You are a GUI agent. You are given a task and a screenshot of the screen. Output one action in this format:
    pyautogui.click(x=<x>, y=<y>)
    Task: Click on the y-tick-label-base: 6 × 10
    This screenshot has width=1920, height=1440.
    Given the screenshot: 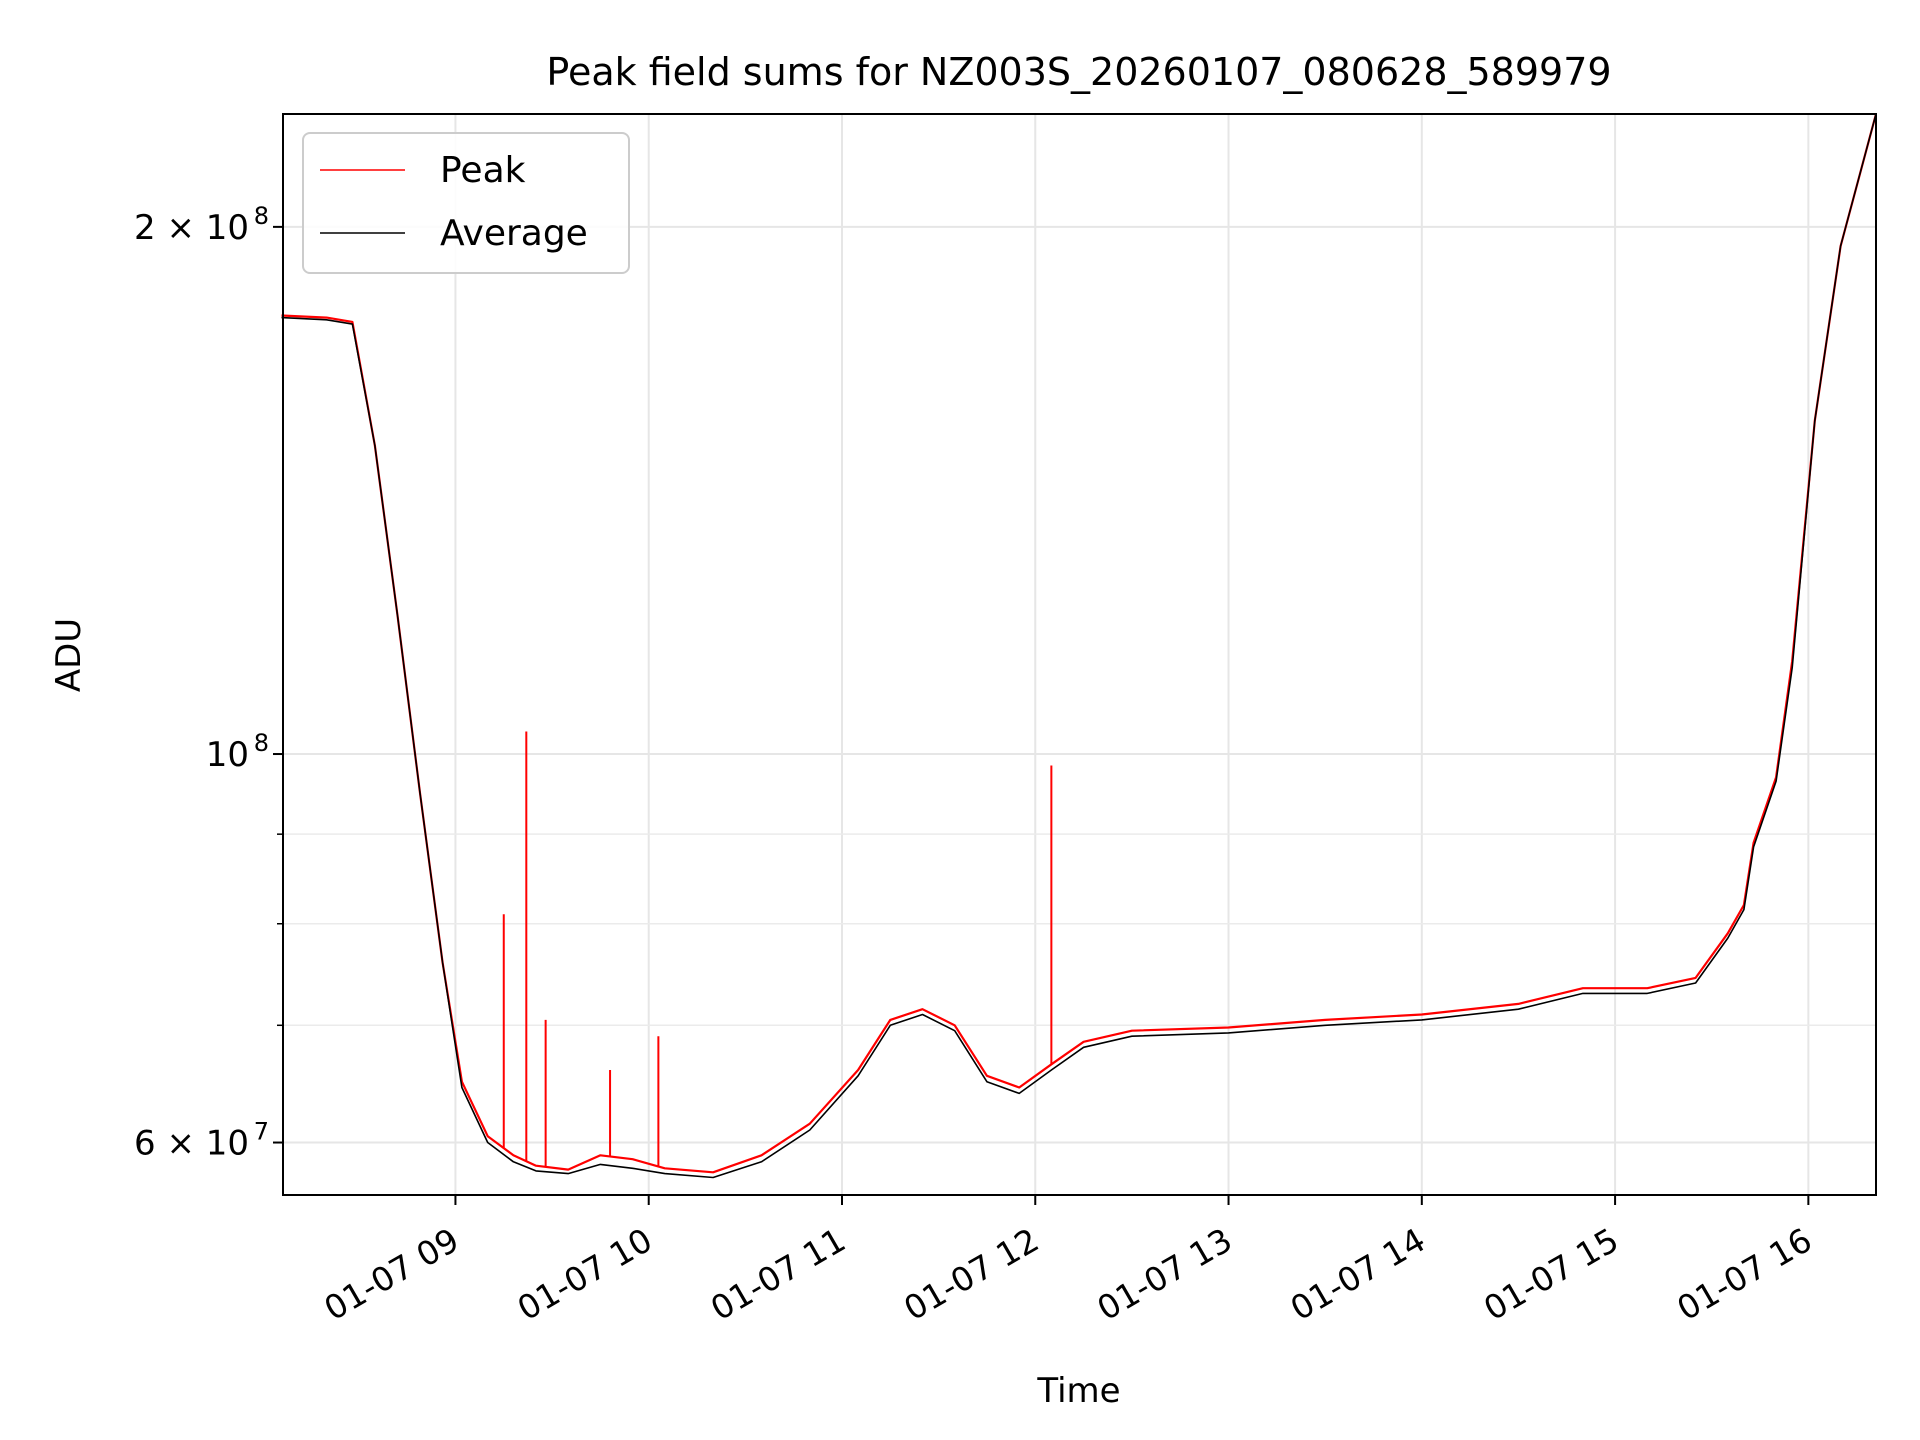 What is the action you would take?
    pyautogui.click(x=191, y=1144)
    